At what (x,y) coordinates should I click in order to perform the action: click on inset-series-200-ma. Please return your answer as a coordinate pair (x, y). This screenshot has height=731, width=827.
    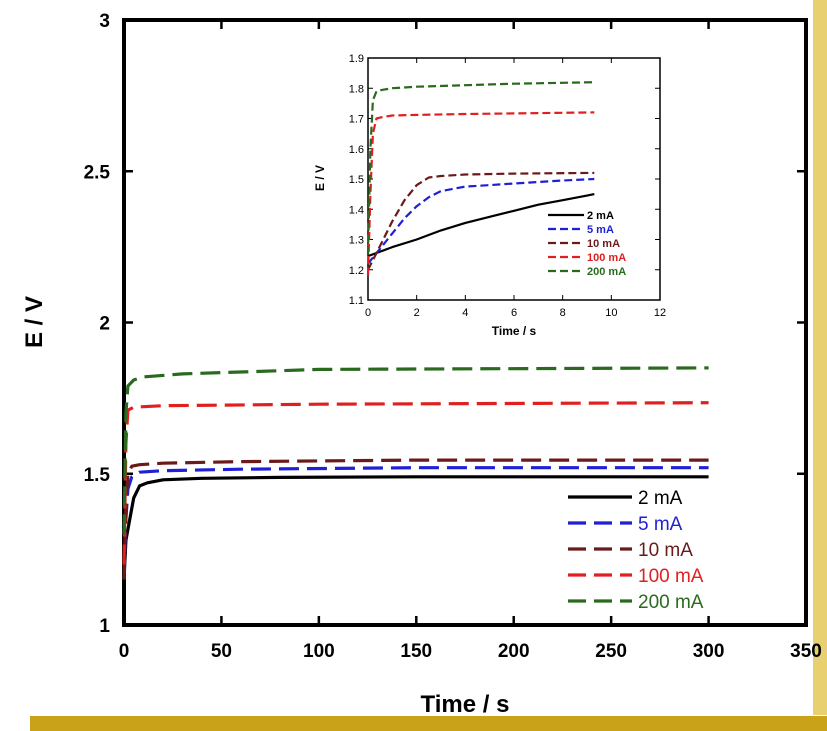
    Looking at the image, I should click on (480, 168).